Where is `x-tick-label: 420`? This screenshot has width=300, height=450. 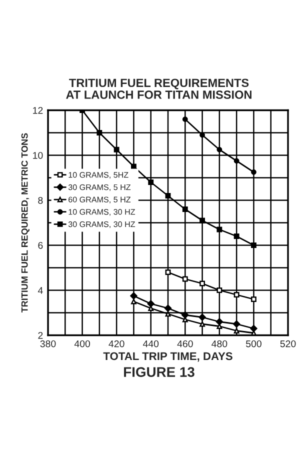
x-tick-label: 420 is located at coordinates (116, 344).